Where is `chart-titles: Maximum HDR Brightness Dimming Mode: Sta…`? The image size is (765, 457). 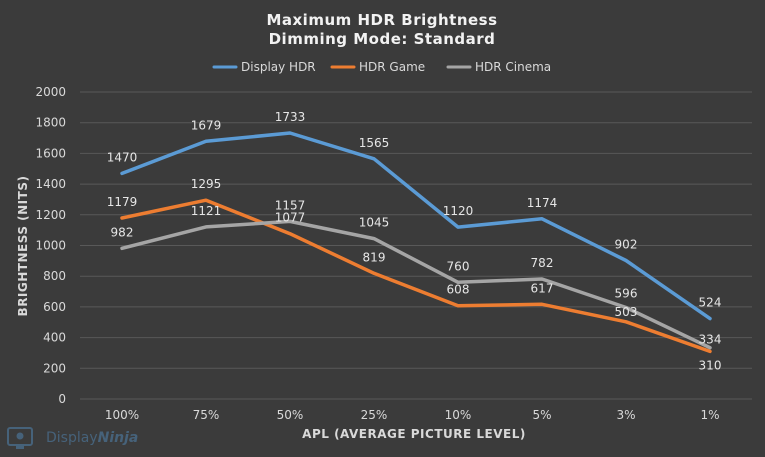 chart-titles: Maximum HDR Brightness Dimming Mode: Sta… is located at coordinates (381, 29).